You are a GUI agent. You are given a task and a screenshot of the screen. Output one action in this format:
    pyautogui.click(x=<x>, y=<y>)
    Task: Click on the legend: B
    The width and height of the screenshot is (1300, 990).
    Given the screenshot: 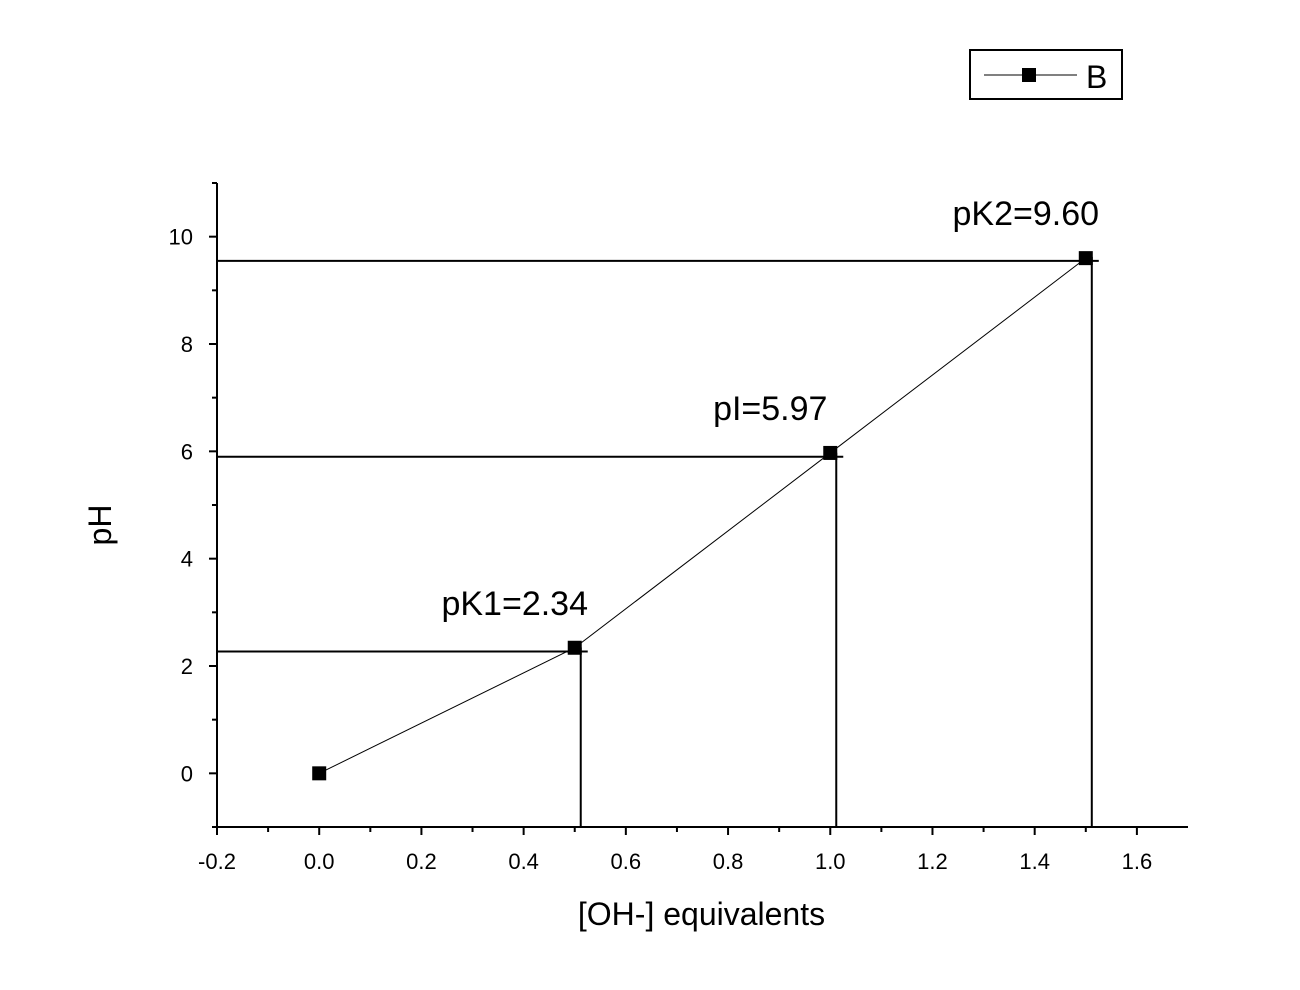 What is the action you would take?
    pyautogui.click(x=1046, y=74)
    